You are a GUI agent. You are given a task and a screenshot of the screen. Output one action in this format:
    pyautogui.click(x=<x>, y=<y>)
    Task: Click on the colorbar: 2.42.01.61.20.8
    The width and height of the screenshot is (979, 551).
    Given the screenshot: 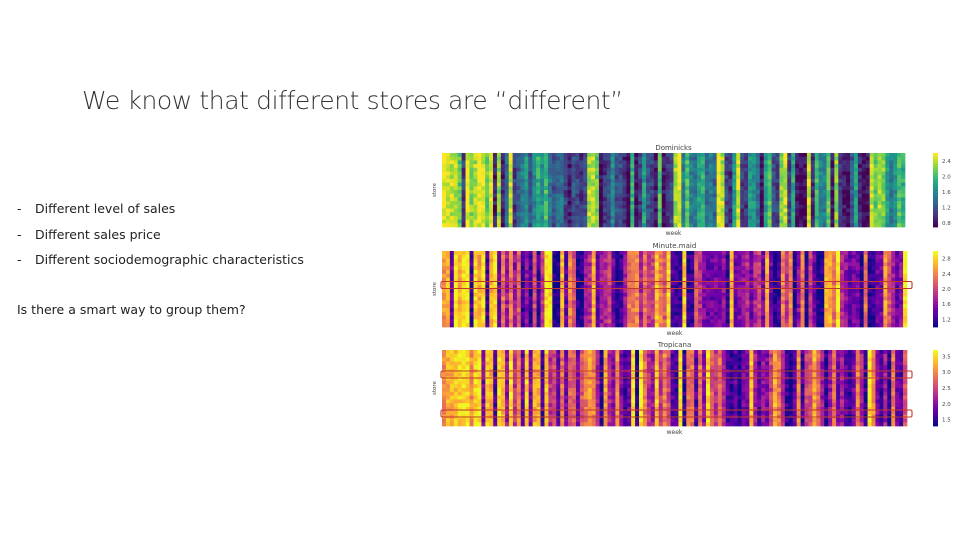 What is the action you would take?
    pyautogui.click(x=942, y=190)
    